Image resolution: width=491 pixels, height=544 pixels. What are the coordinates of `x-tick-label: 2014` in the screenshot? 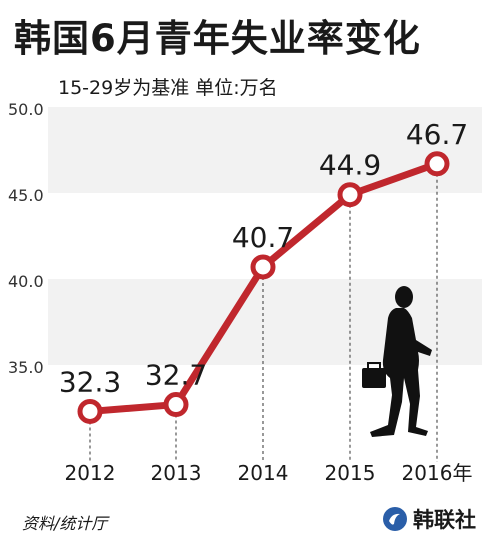 It's located at (263, 473).